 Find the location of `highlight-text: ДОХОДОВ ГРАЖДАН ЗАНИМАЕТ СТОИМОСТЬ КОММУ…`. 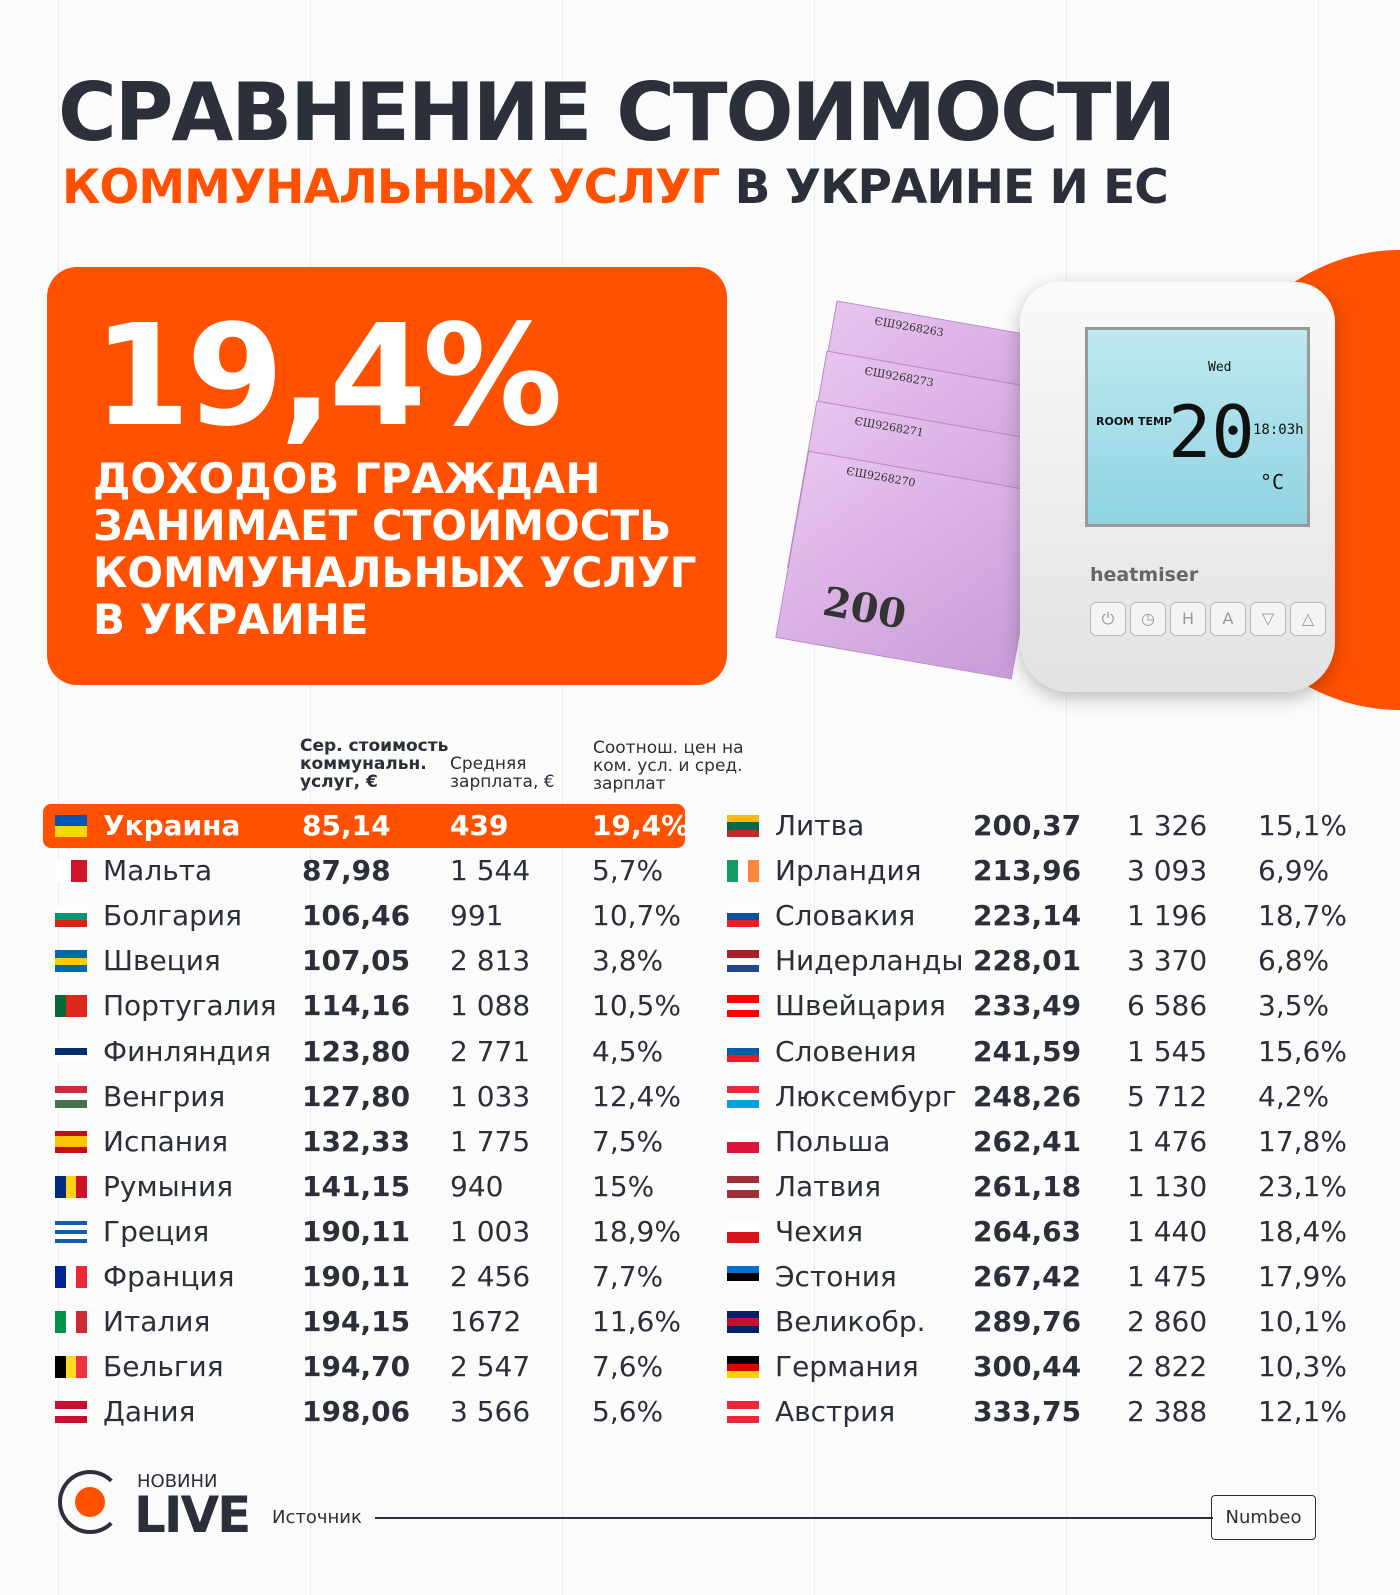

highlight-text: ДОХОДОВ ГРАЖДАН ЗАНИМАЕТ СТОИМОСТЬ КОММУ… is located at coordinates (395, 549).